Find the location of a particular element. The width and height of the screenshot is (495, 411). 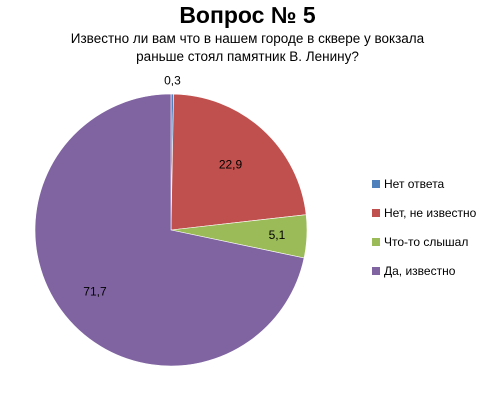

data-label-2: 22,9 is located at coordinates (231, 165).